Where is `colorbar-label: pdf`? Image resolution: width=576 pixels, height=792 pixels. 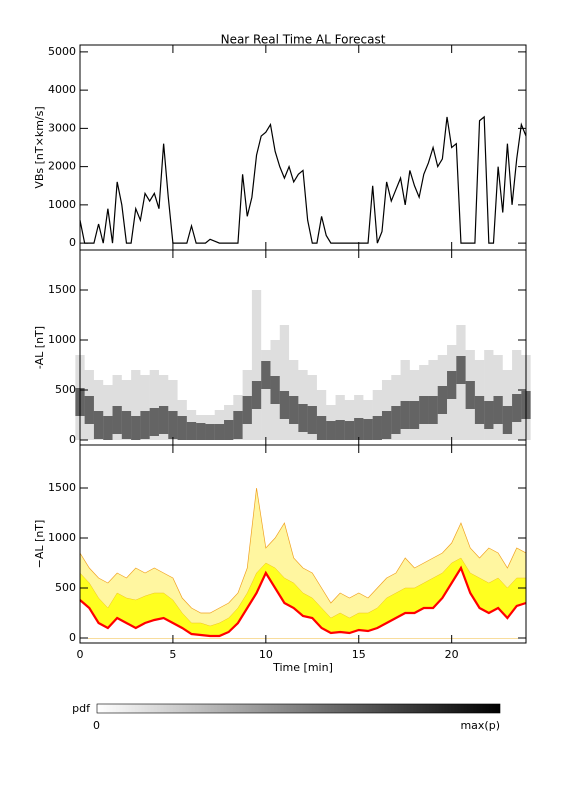
colorbar-label: pdf is located at coordinates (81, 708).